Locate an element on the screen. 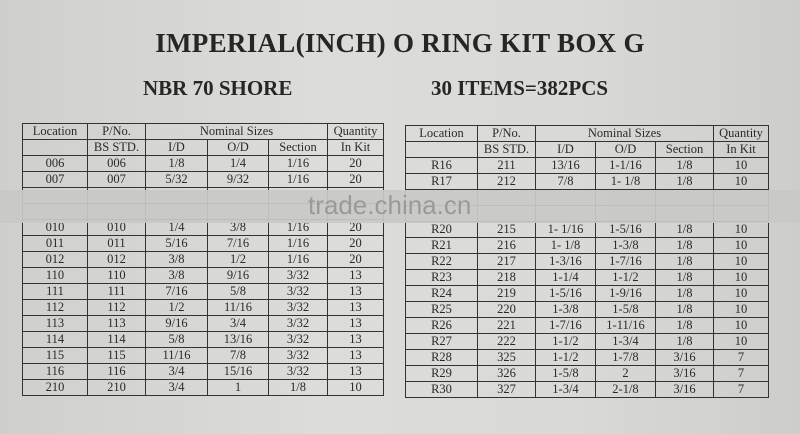 The image size is (800, 434). item-count-subtitle: 30 ITEMS=382PCS is located at coordinates (520, 88).